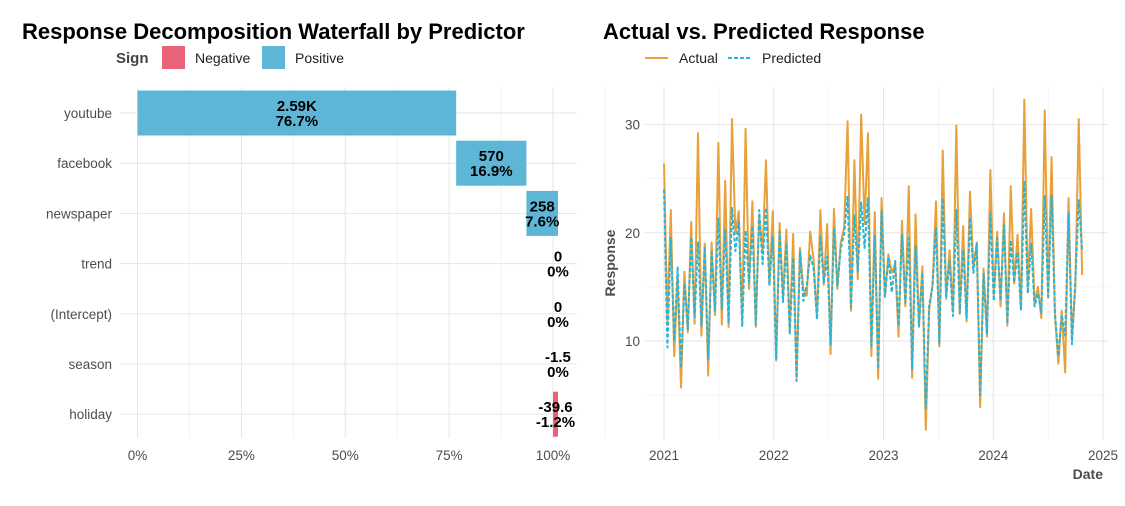 The image size is (1125, 506). What do you see at coordinates (542, 221) in the screenshot?
I see `bar-percent-label: 7.6%` at bounding box center [542, 221].